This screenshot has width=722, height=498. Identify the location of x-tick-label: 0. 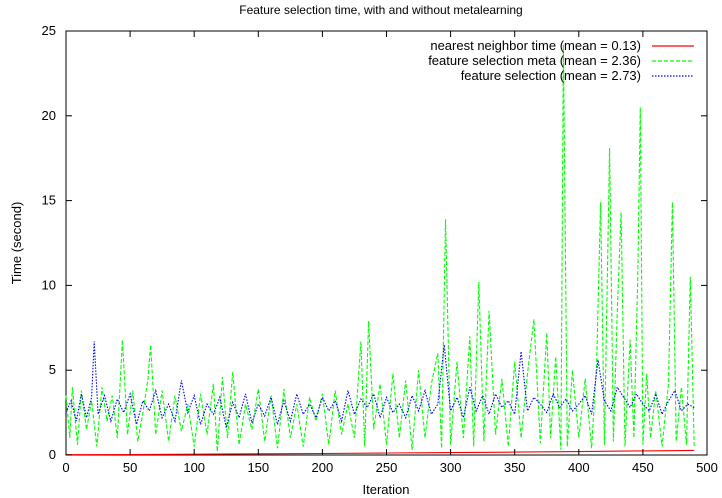
(65, 467).